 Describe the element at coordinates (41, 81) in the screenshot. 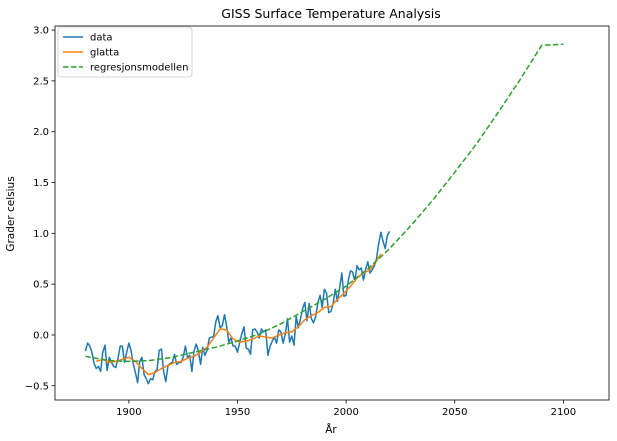

I see `y-tick-label: 2.5` at that location.